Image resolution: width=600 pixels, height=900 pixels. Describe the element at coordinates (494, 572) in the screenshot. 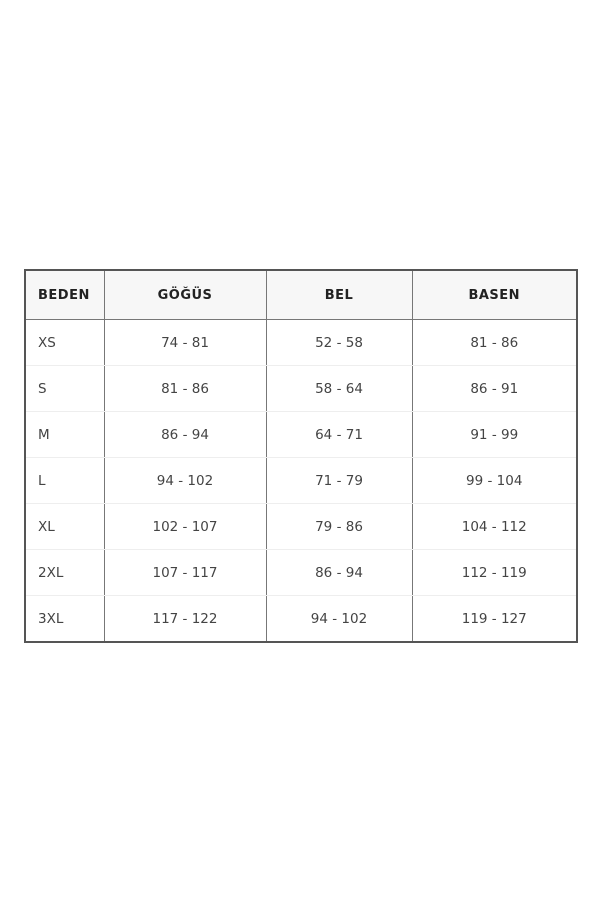

I see `measurement-cell: 112 - 119` at that location.